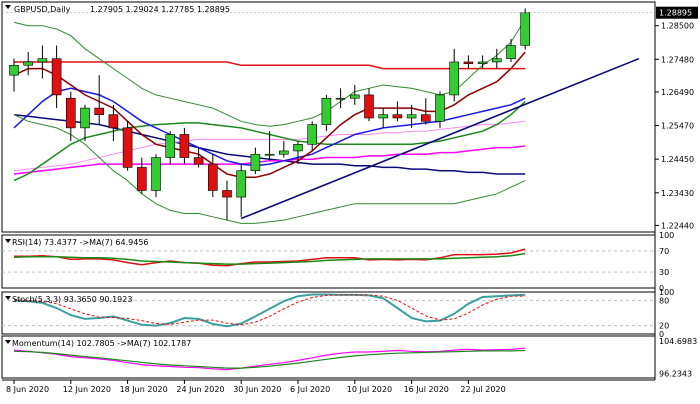 The height and width of the screenshot is (404, 700). Describe the element at coordinates (200, 389) in the screenshot. I see `x-tick-label: 24 Jun 2020` at that location.